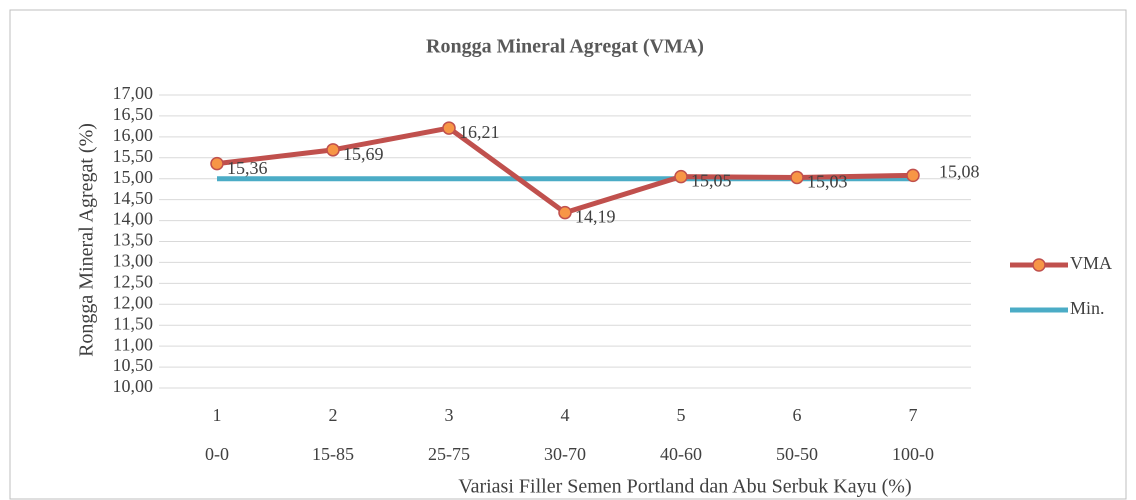 This screenshot has height=500, width=1136. Describe the element at coordinates (681, 415) in the screenshot. I see `x-tick-label: 5` at that location.